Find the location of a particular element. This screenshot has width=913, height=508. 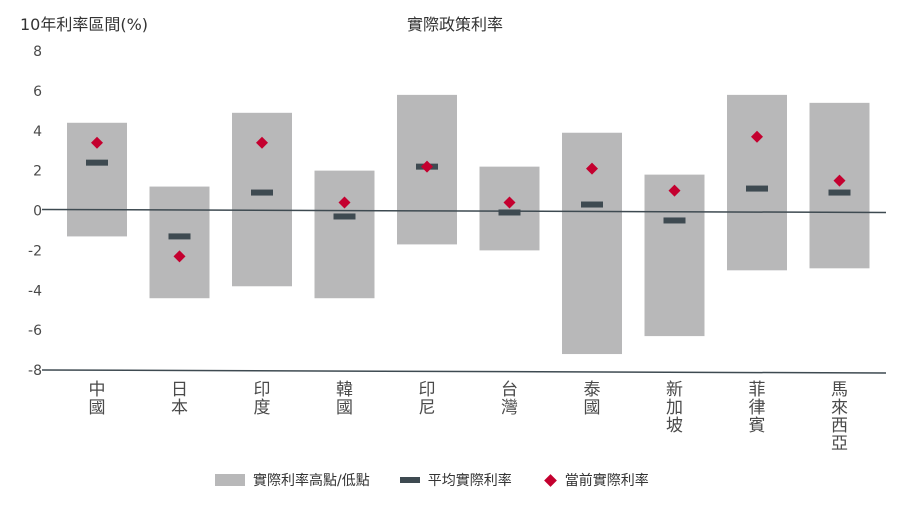

category-label: 台灣 is located at coordinates (509, 399).